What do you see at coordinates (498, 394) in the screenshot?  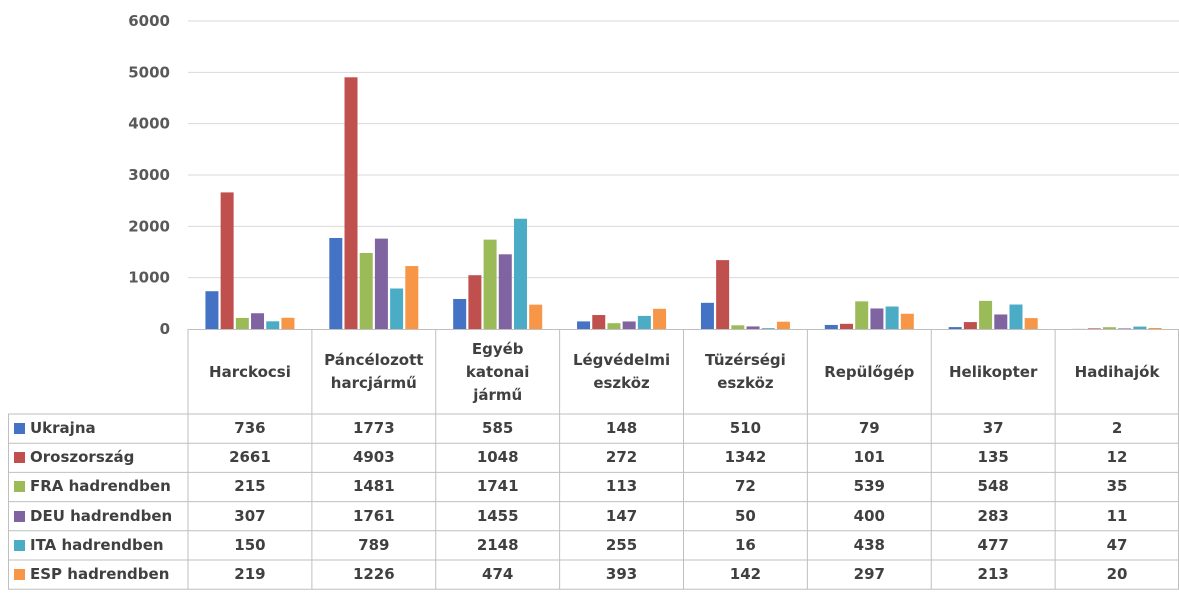 I see `category-label-line: jármű` at bounding box center [498, 394].